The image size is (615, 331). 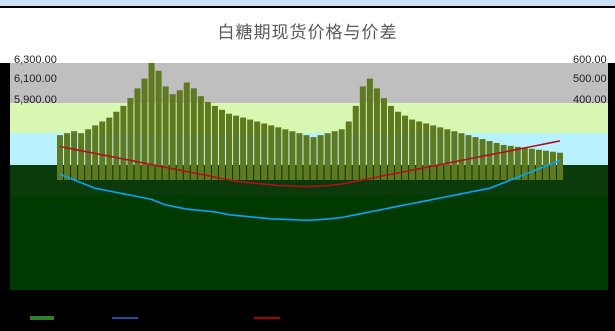 What do you see at coordinates (590, 60) in the screenshot?
I see `y-right-tick-1: 600.00` at bounding box center [590, 60].